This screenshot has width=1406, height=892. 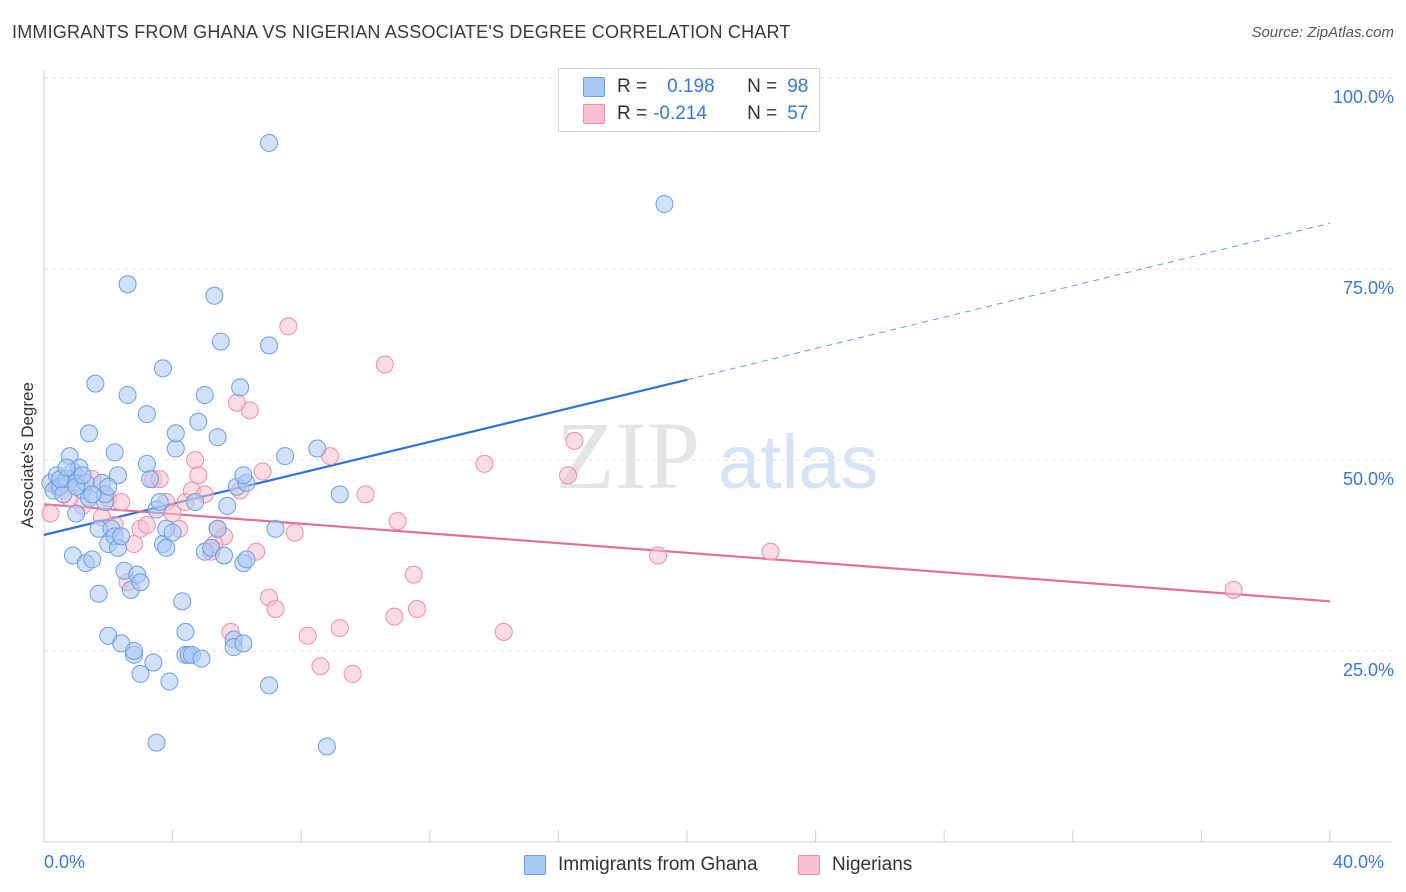 I want to click on y-tick-label: 75.0%, so click(x=1368, y=288).